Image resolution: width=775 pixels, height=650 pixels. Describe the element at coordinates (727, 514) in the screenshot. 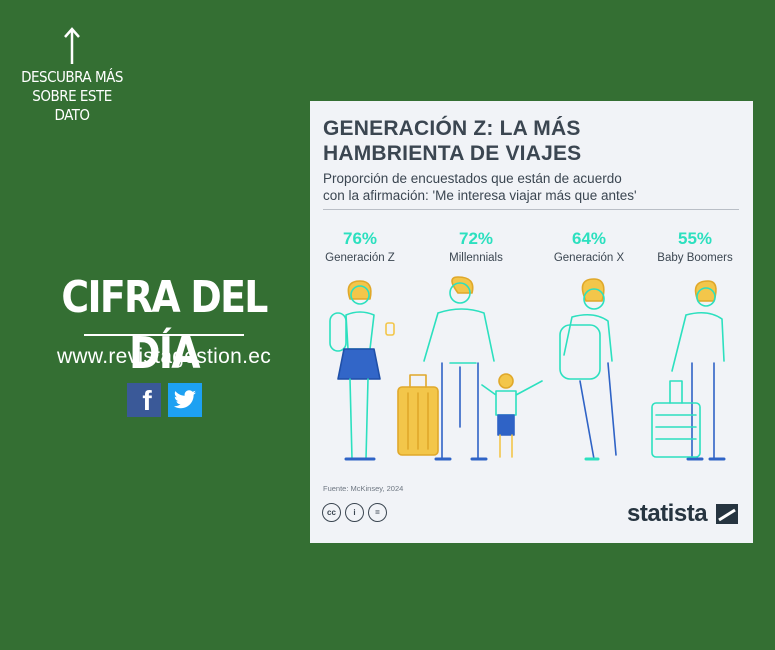

I see `statista-logo-icon` at that location.